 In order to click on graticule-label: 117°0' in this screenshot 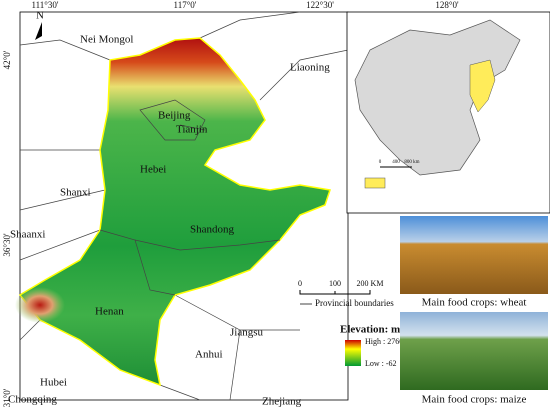, I will do `click(185, 5)`.